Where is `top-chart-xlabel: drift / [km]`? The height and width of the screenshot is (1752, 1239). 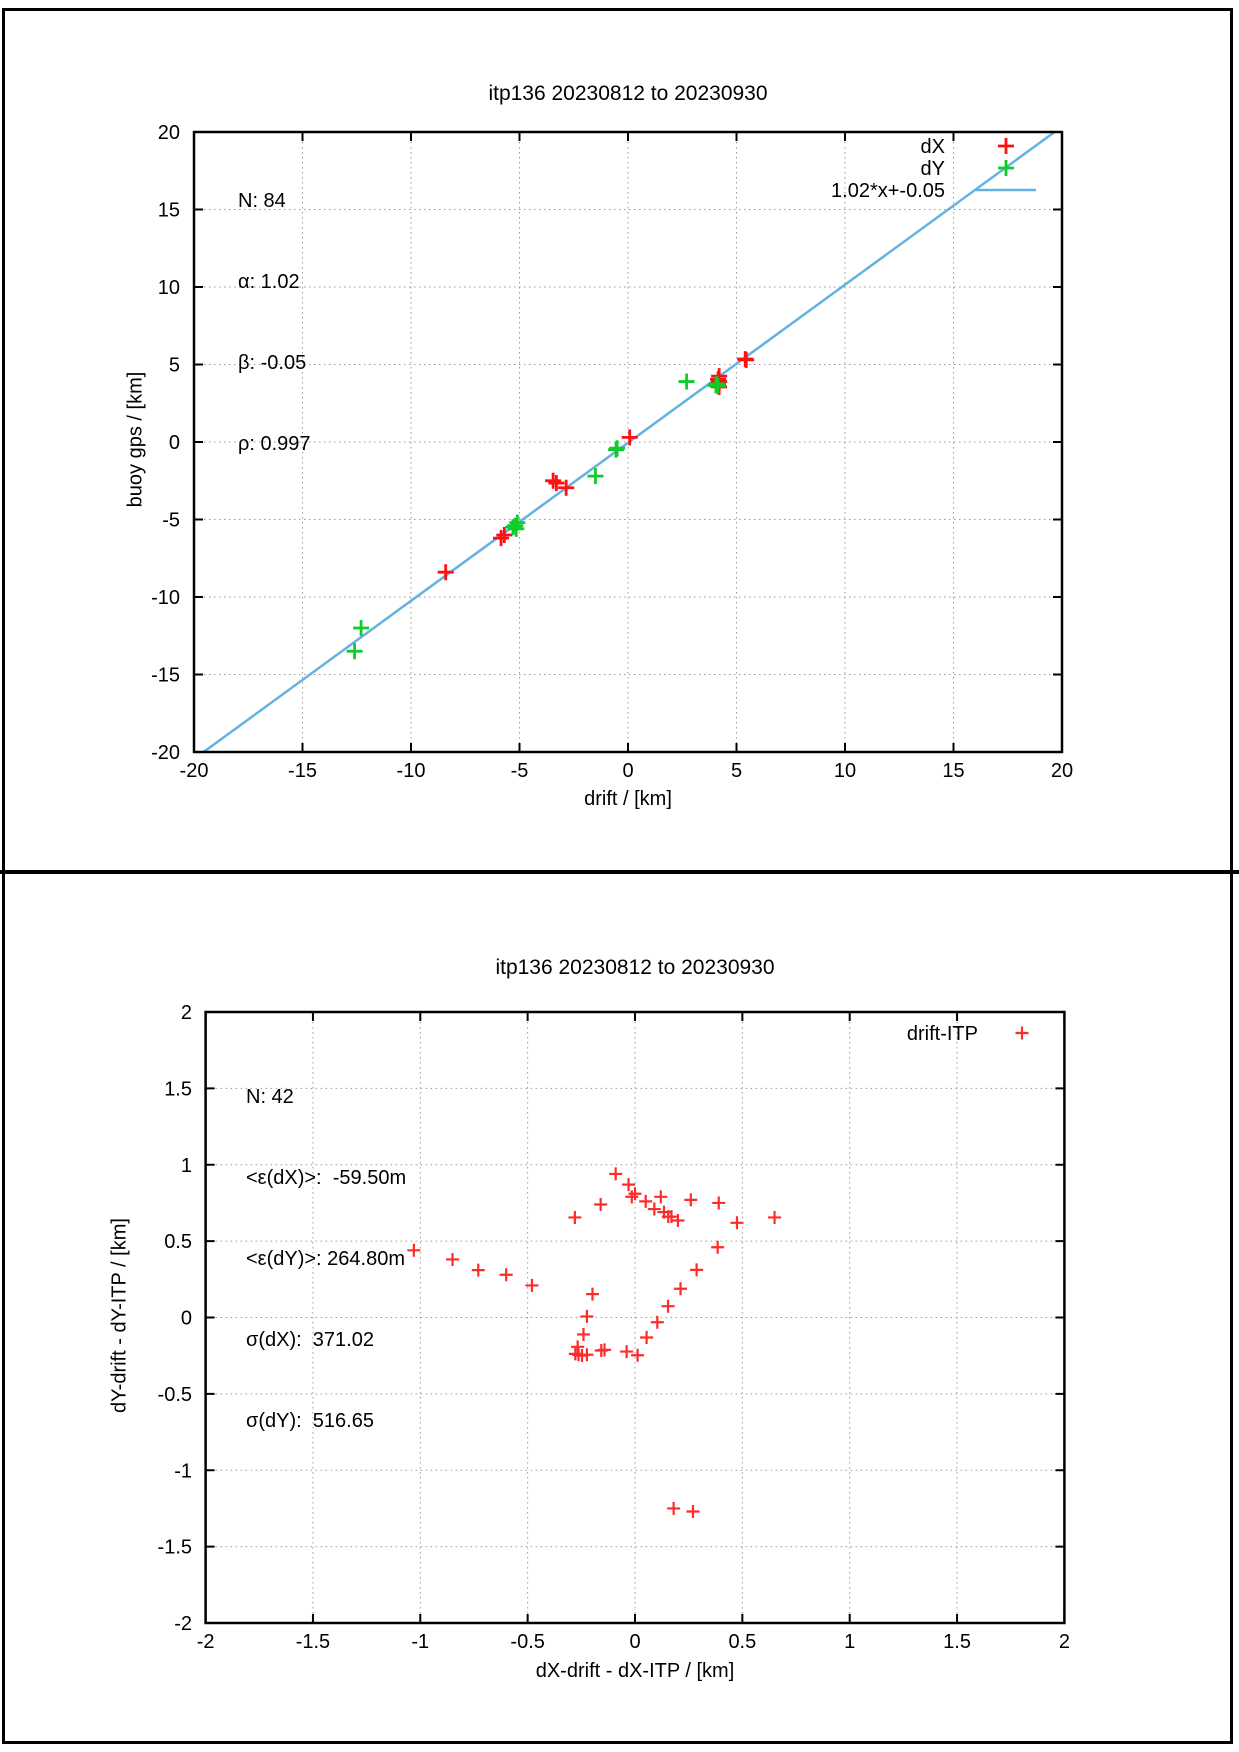
top-chart-xlabel: drift / [km] is located at coordinates (628, 799).